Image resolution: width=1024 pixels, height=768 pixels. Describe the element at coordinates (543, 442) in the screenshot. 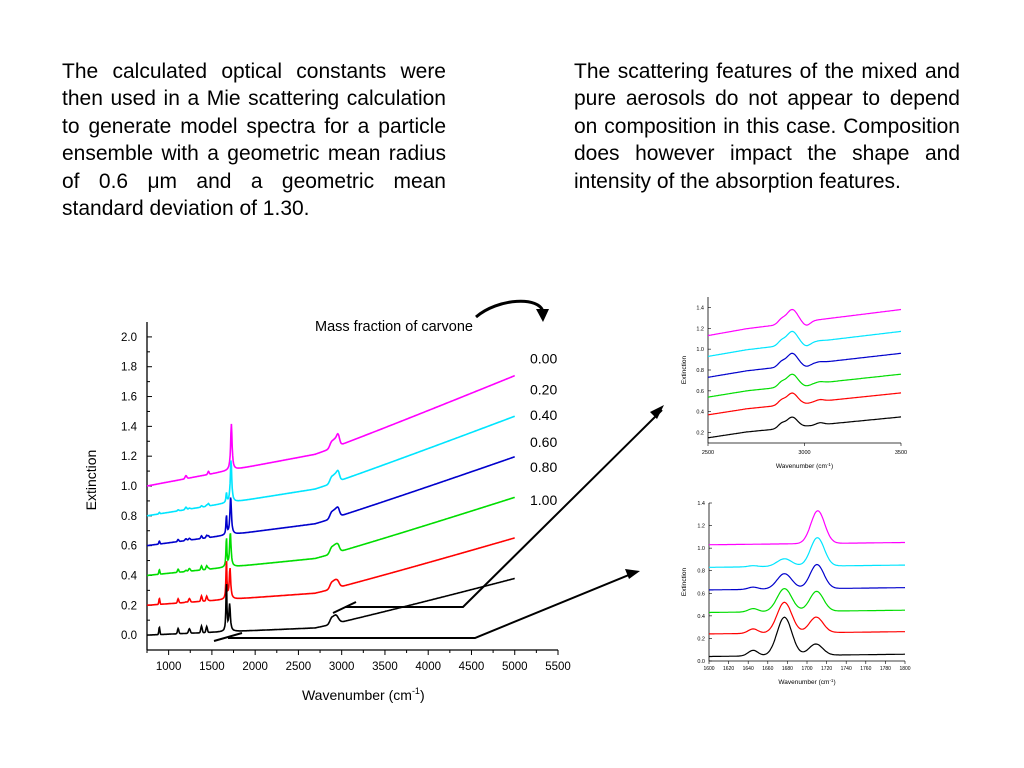

I see `legend-label-0.60: 0.60` at that location.